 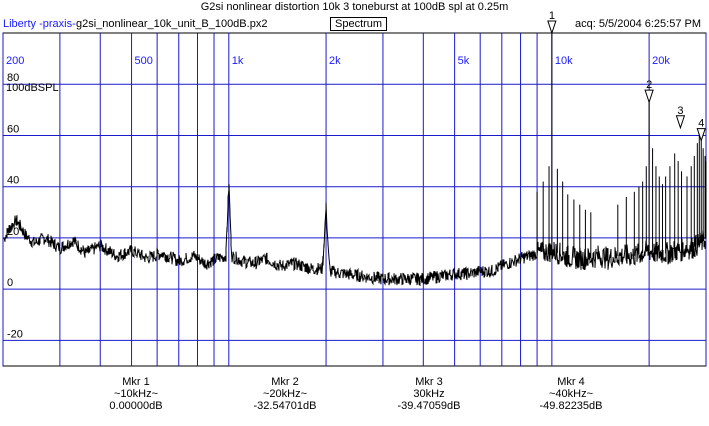 I want to click on frequency-axis-labels: 200 500 1k 2k 5k 10k 20k, so click(x=338, y=61).